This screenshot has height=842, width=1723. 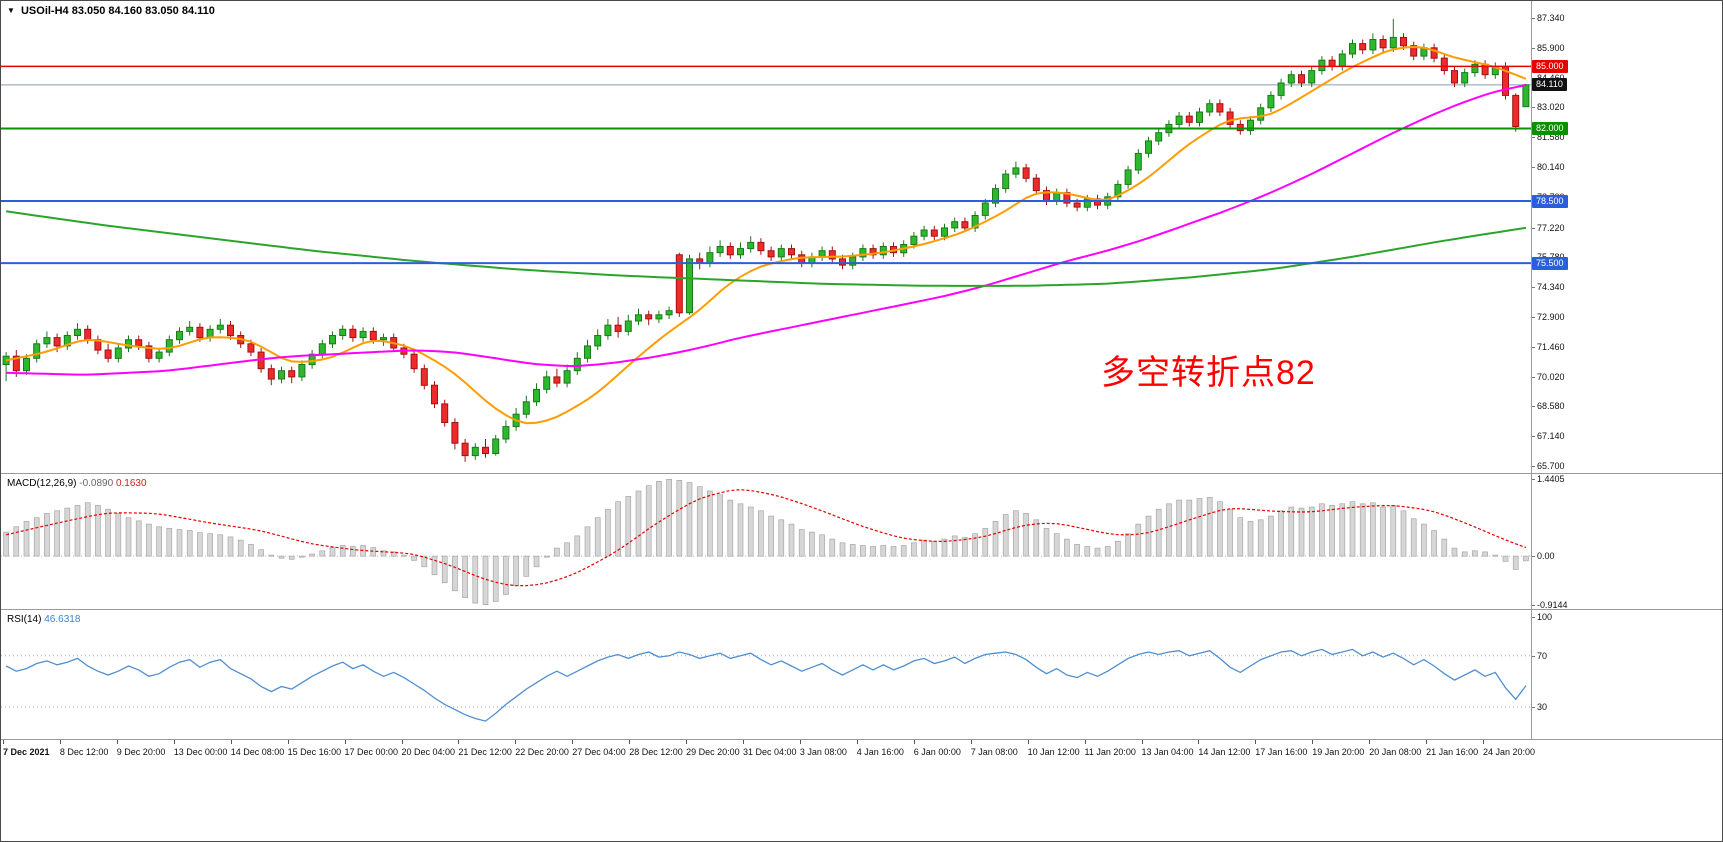 What do you see at coordinates (1551, 376) in the screenshot?
I see `price-tick-label: 70.020` at bounding box center [1551, 376].